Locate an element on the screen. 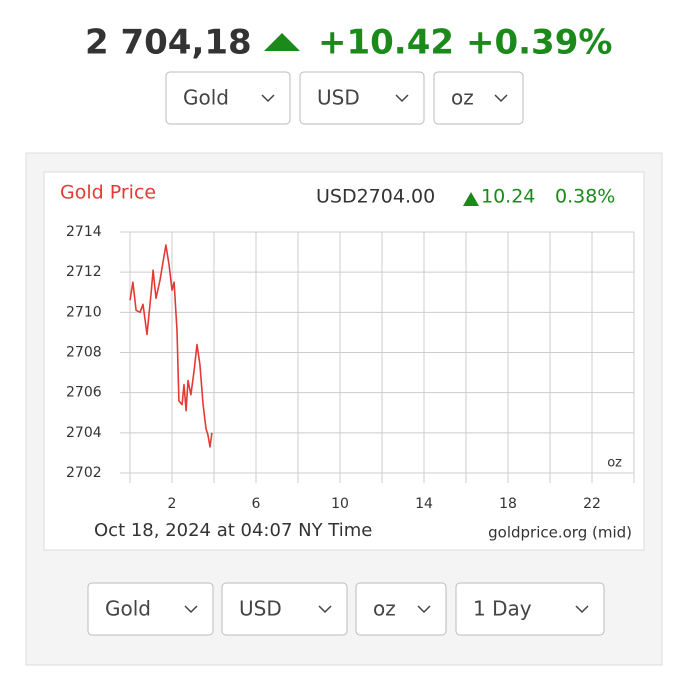 Image resolution: width=680 pixels, height=684 pixels. quote: USD2704.00 is located at coordinates (375, 197).